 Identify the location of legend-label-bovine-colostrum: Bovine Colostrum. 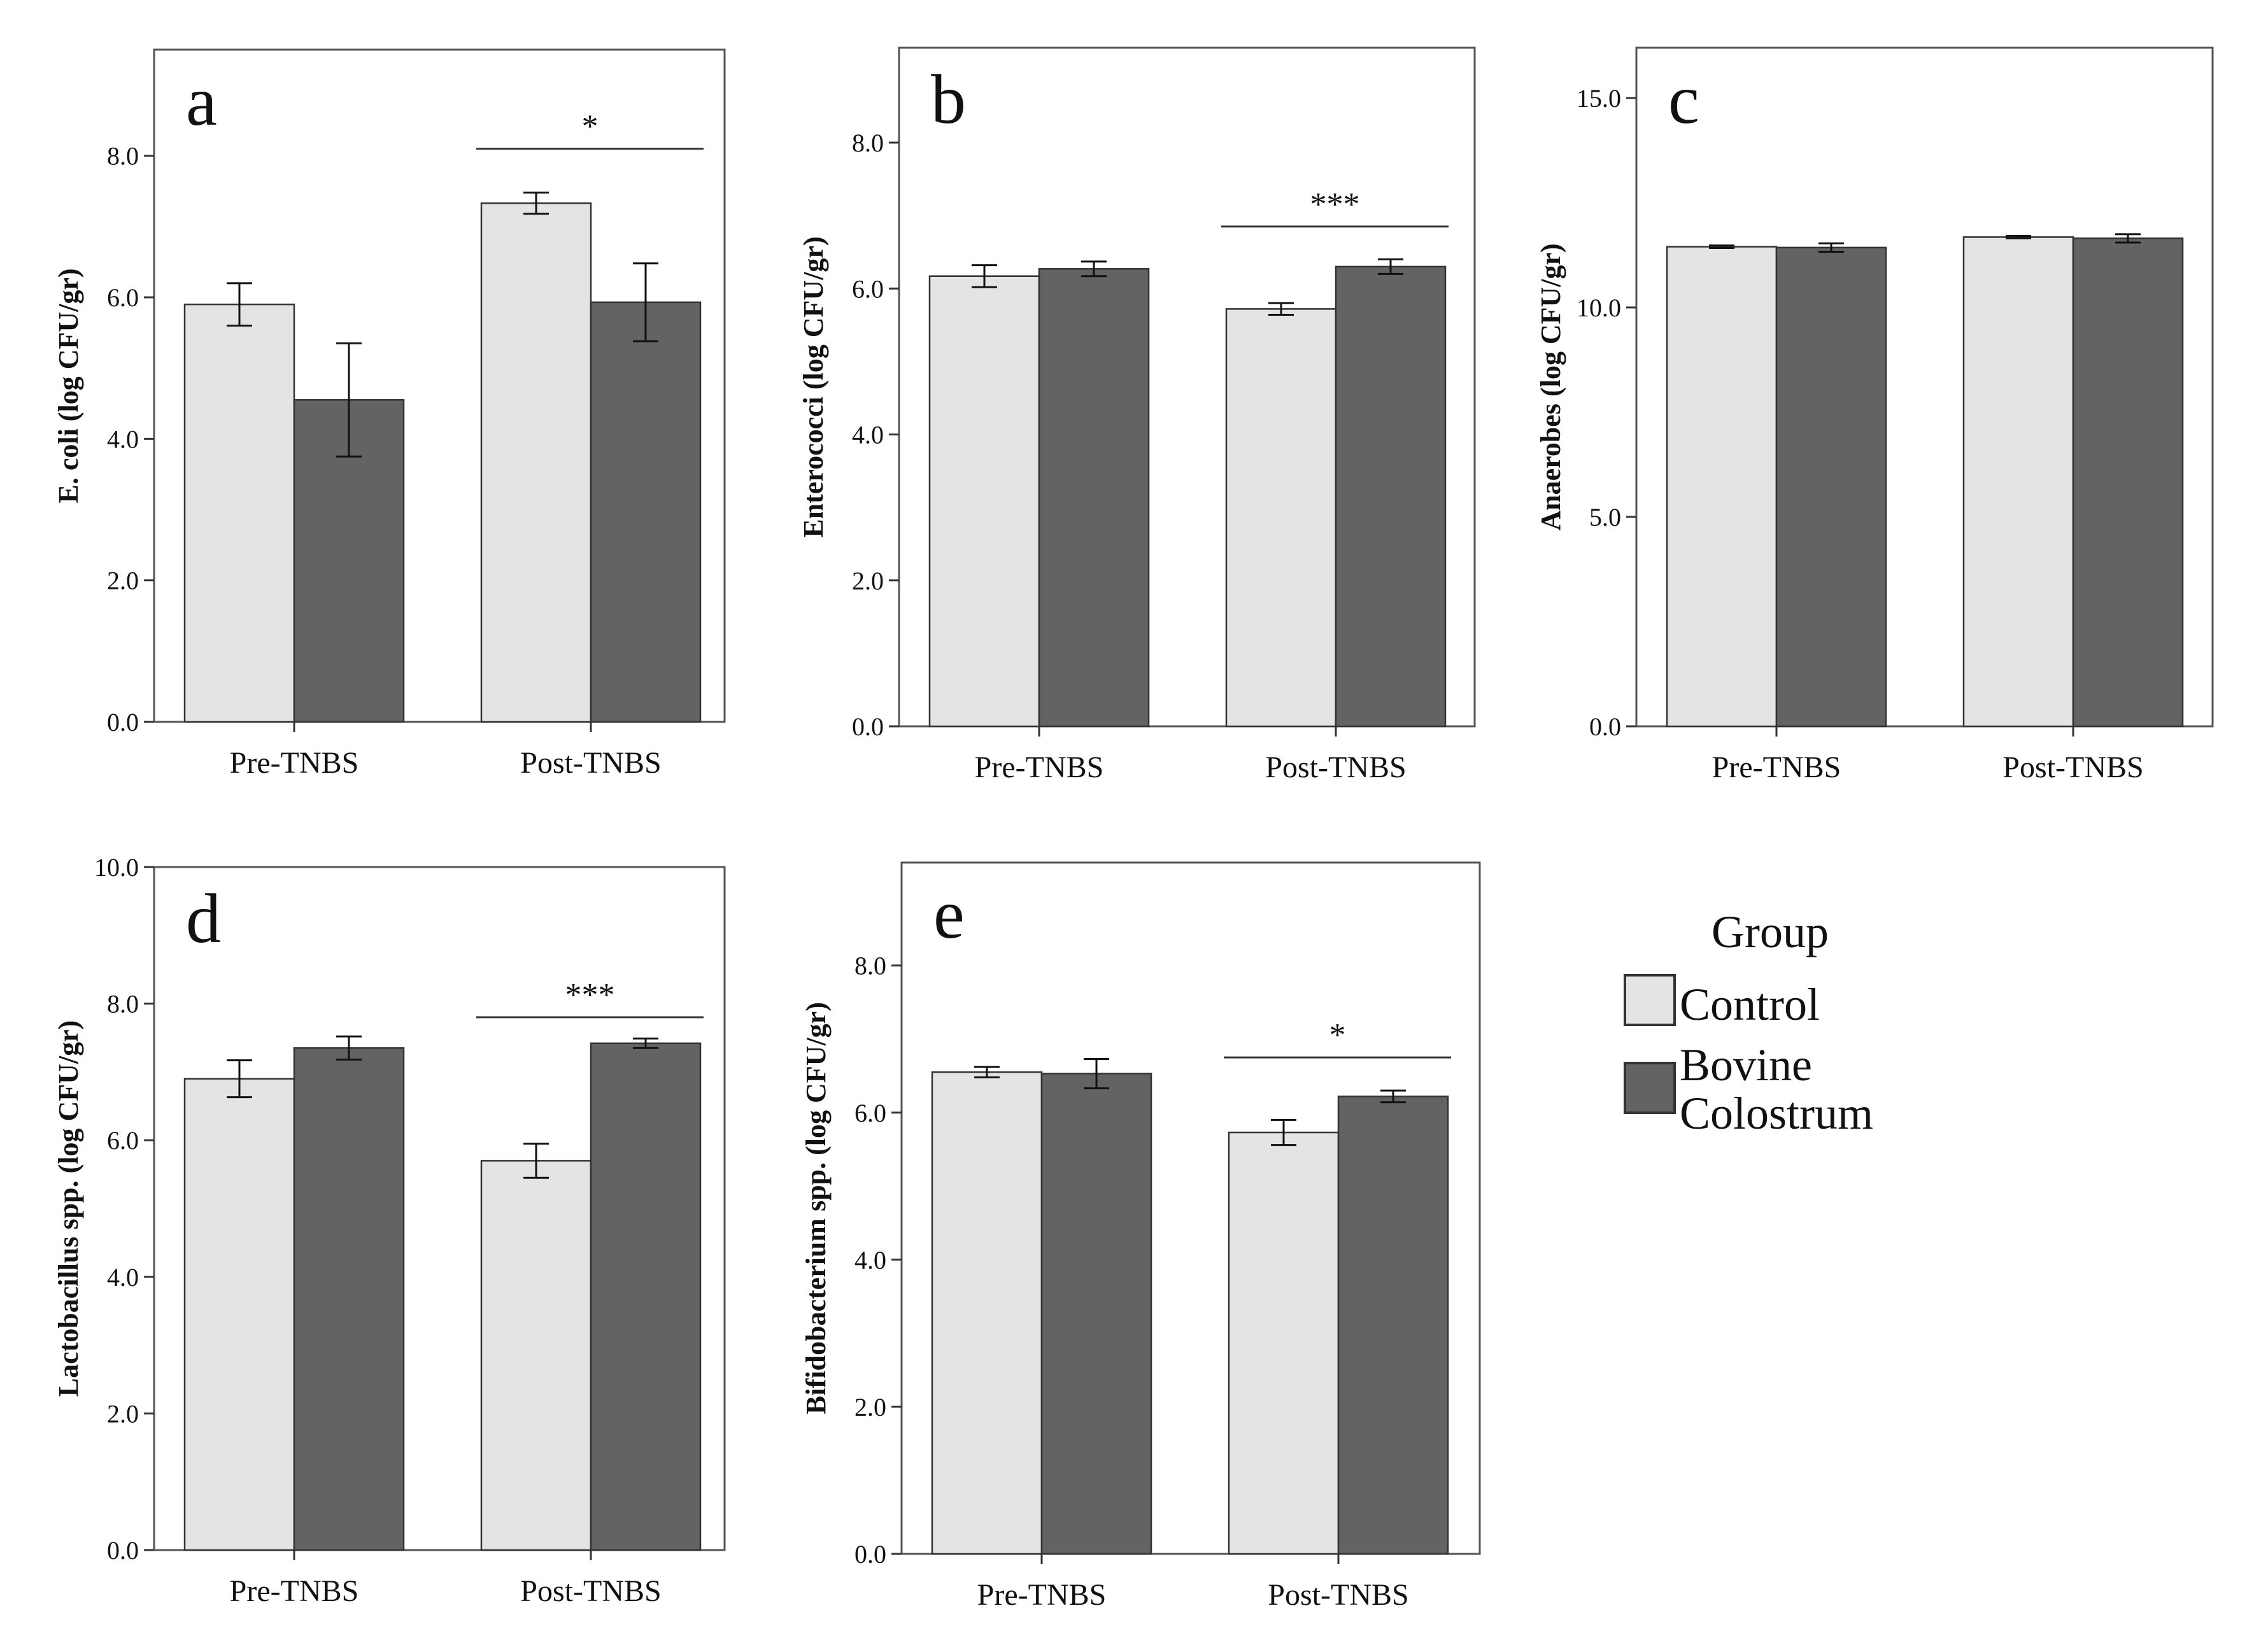
(1776, 1089).